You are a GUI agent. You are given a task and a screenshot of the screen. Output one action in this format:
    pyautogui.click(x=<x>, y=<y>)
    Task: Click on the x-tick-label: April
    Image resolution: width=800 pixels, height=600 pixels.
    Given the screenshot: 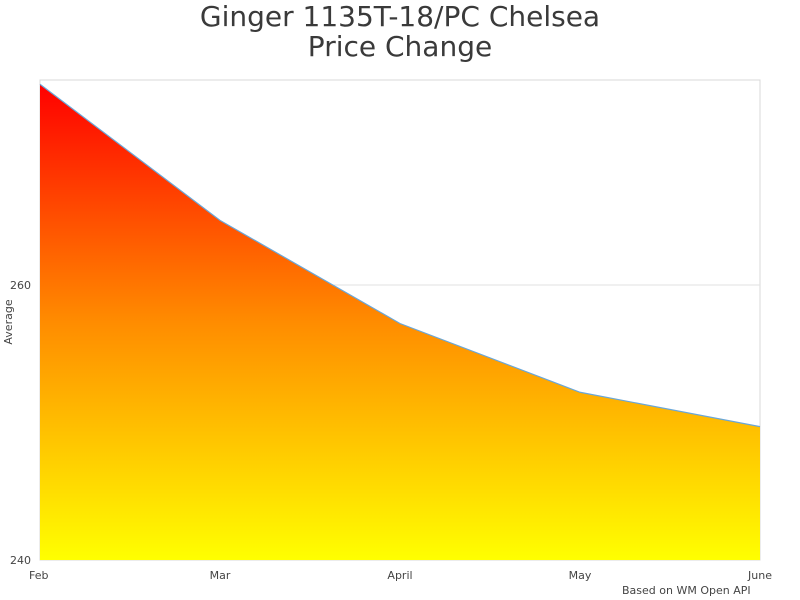 What is the action you would take?
    pyautogui.click(x=399, y=575)
    